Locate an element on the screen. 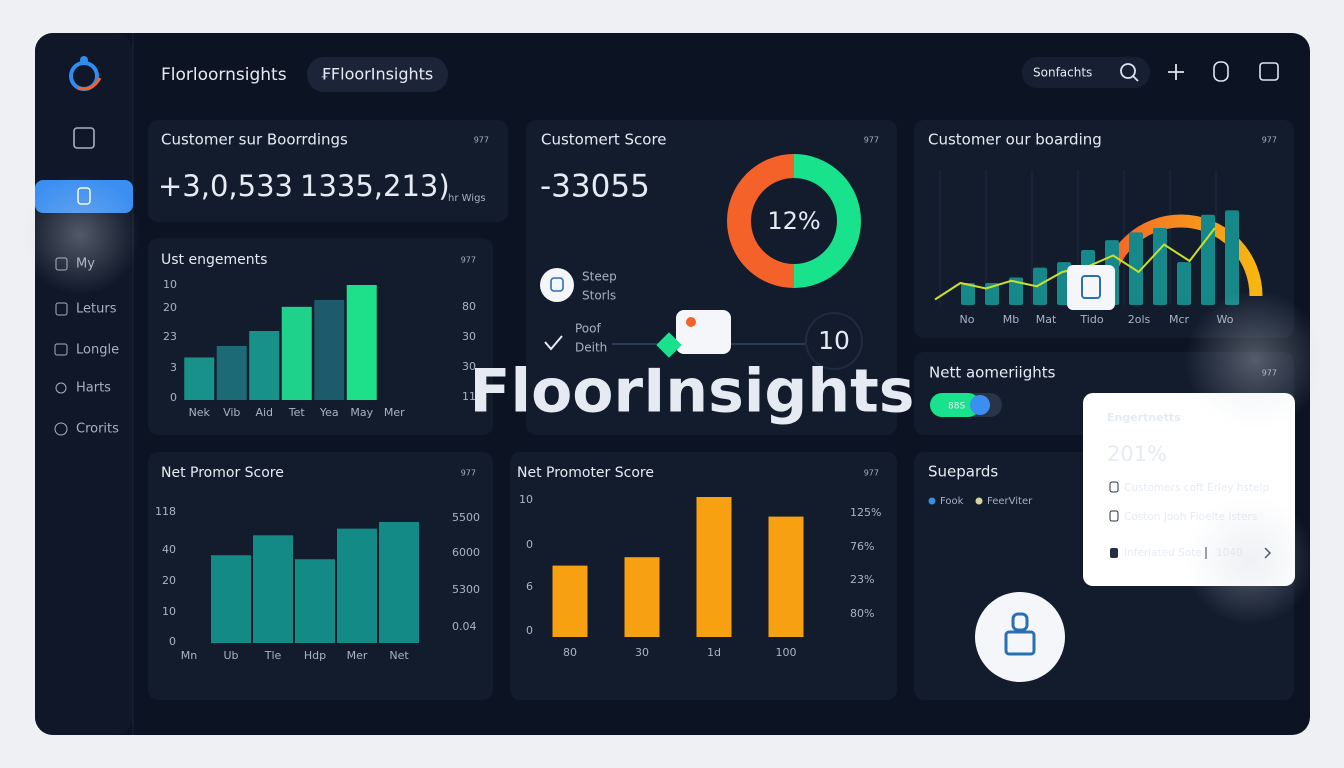 The height and width of the screenshot is (768, 1344). metric: 1335,213) is located at coordinates (375, 186).